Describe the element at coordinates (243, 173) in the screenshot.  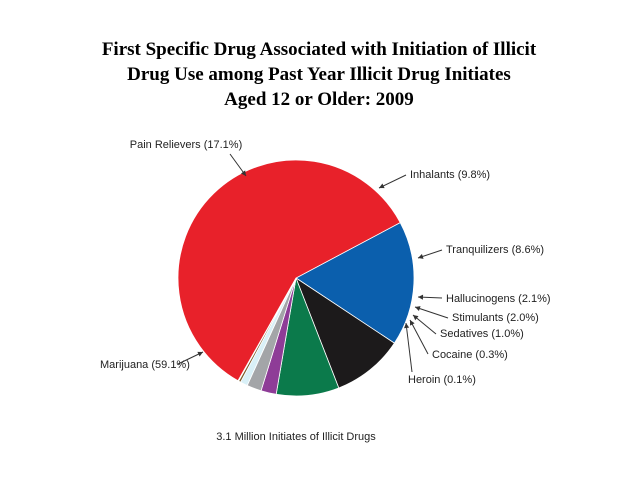
I see `leader-arrow-pain-relievers` at that location.